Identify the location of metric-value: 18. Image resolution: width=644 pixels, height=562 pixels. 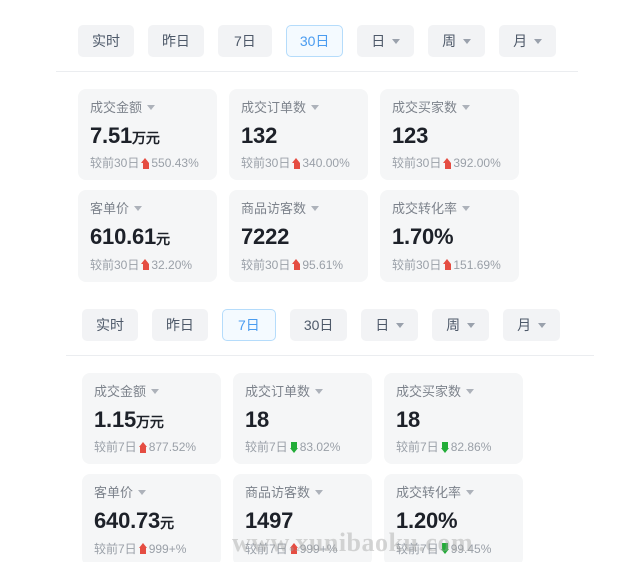
(453, 419).